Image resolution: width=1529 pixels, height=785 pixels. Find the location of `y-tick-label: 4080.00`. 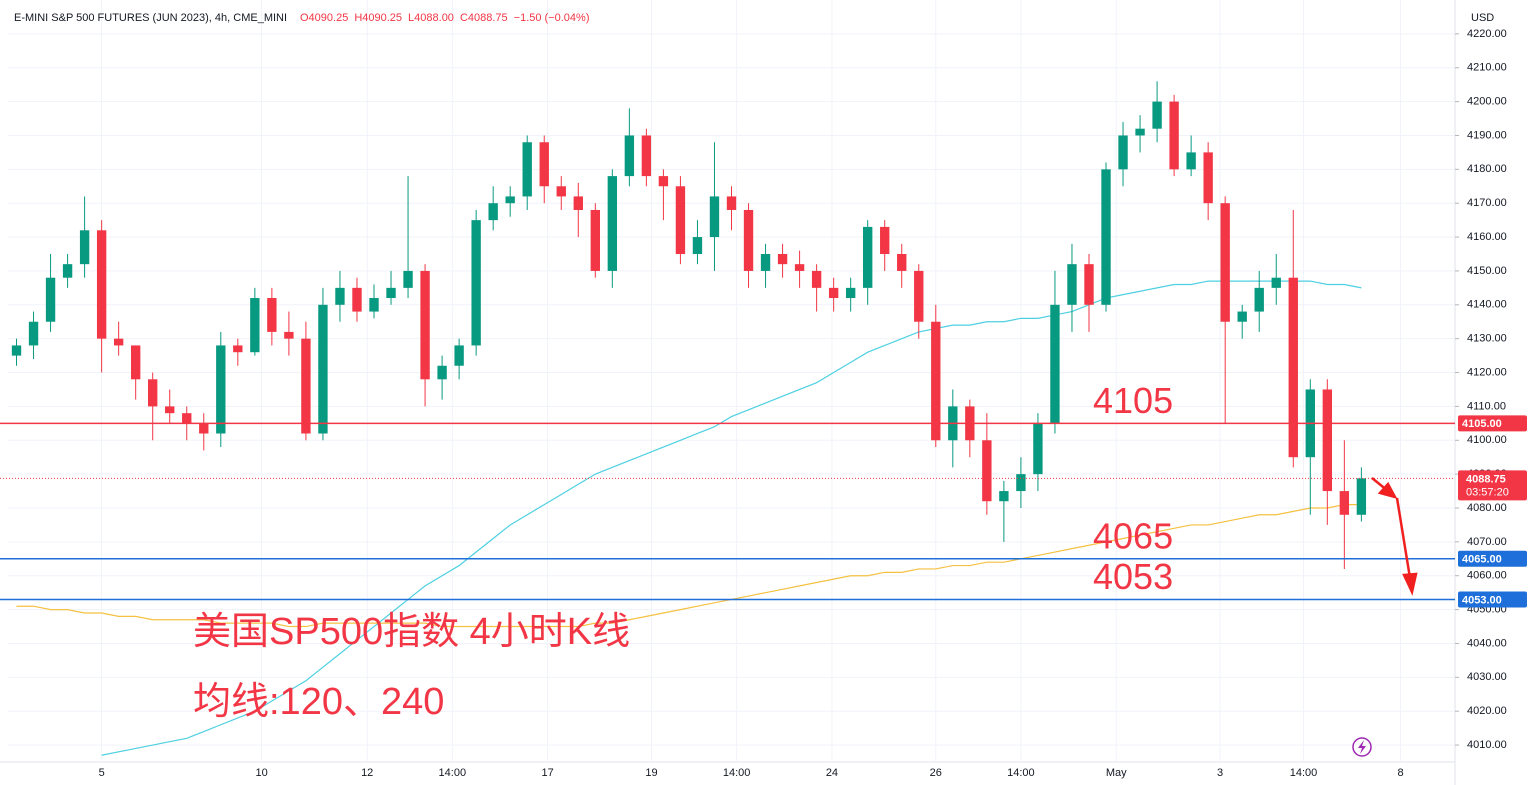

y-tick-label: 4080.00 is located at coordinates (1487, 508).